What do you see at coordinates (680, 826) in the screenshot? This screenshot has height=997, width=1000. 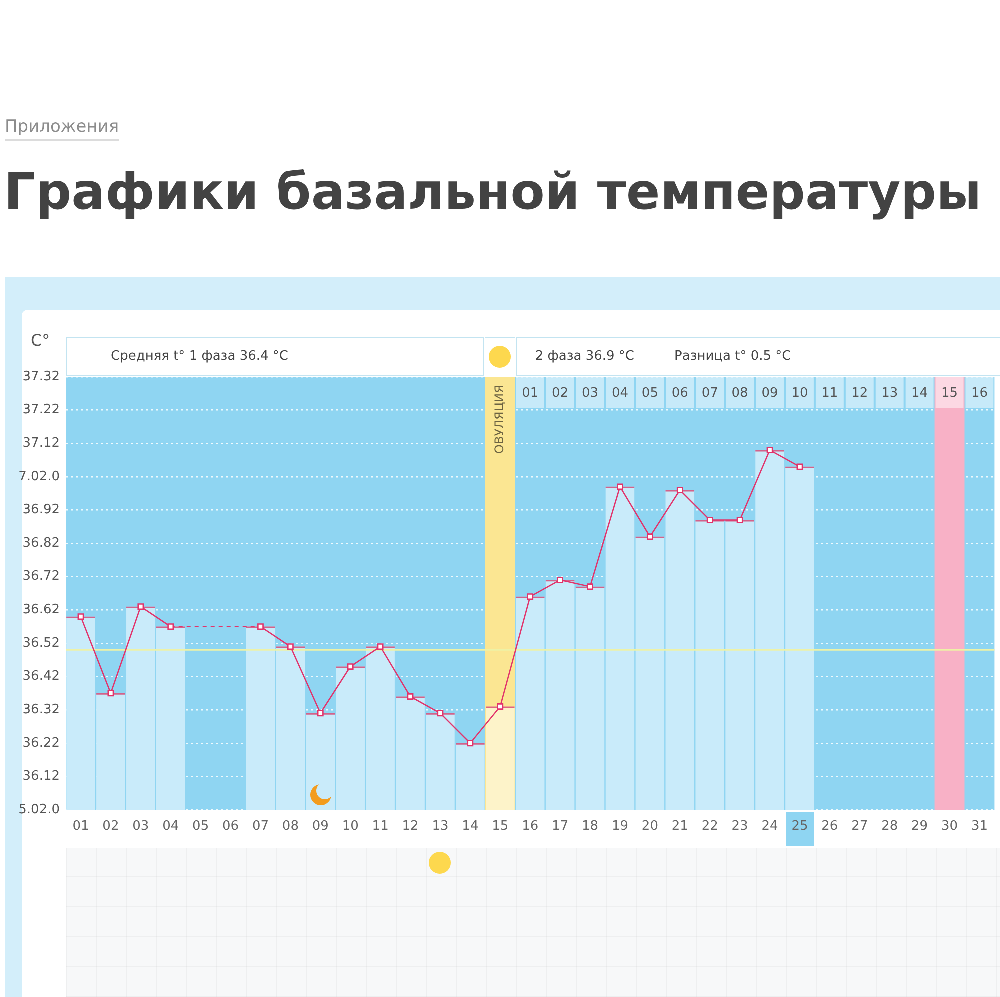 I see `x-tick-label: 21` at bounding box center [680, 826].